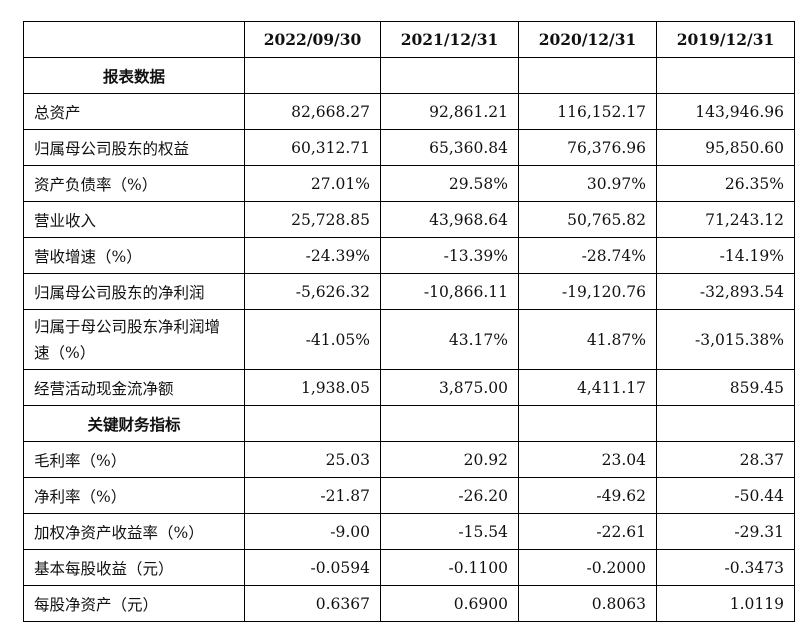  Describe the element at coordinates (725, 603) in the screenshot. I see `cell-value: 1.0119` at that location.